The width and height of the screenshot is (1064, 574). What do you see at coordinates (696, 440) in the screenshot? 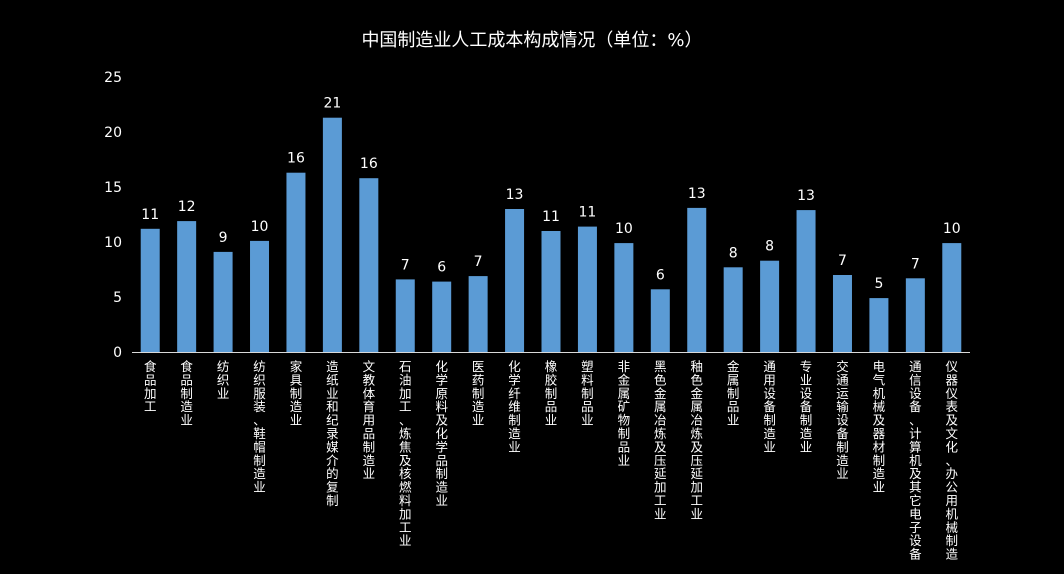
I see `x-tick-label: 釉色金属冶炼及压延加工业` at bounding box center [696, 440].